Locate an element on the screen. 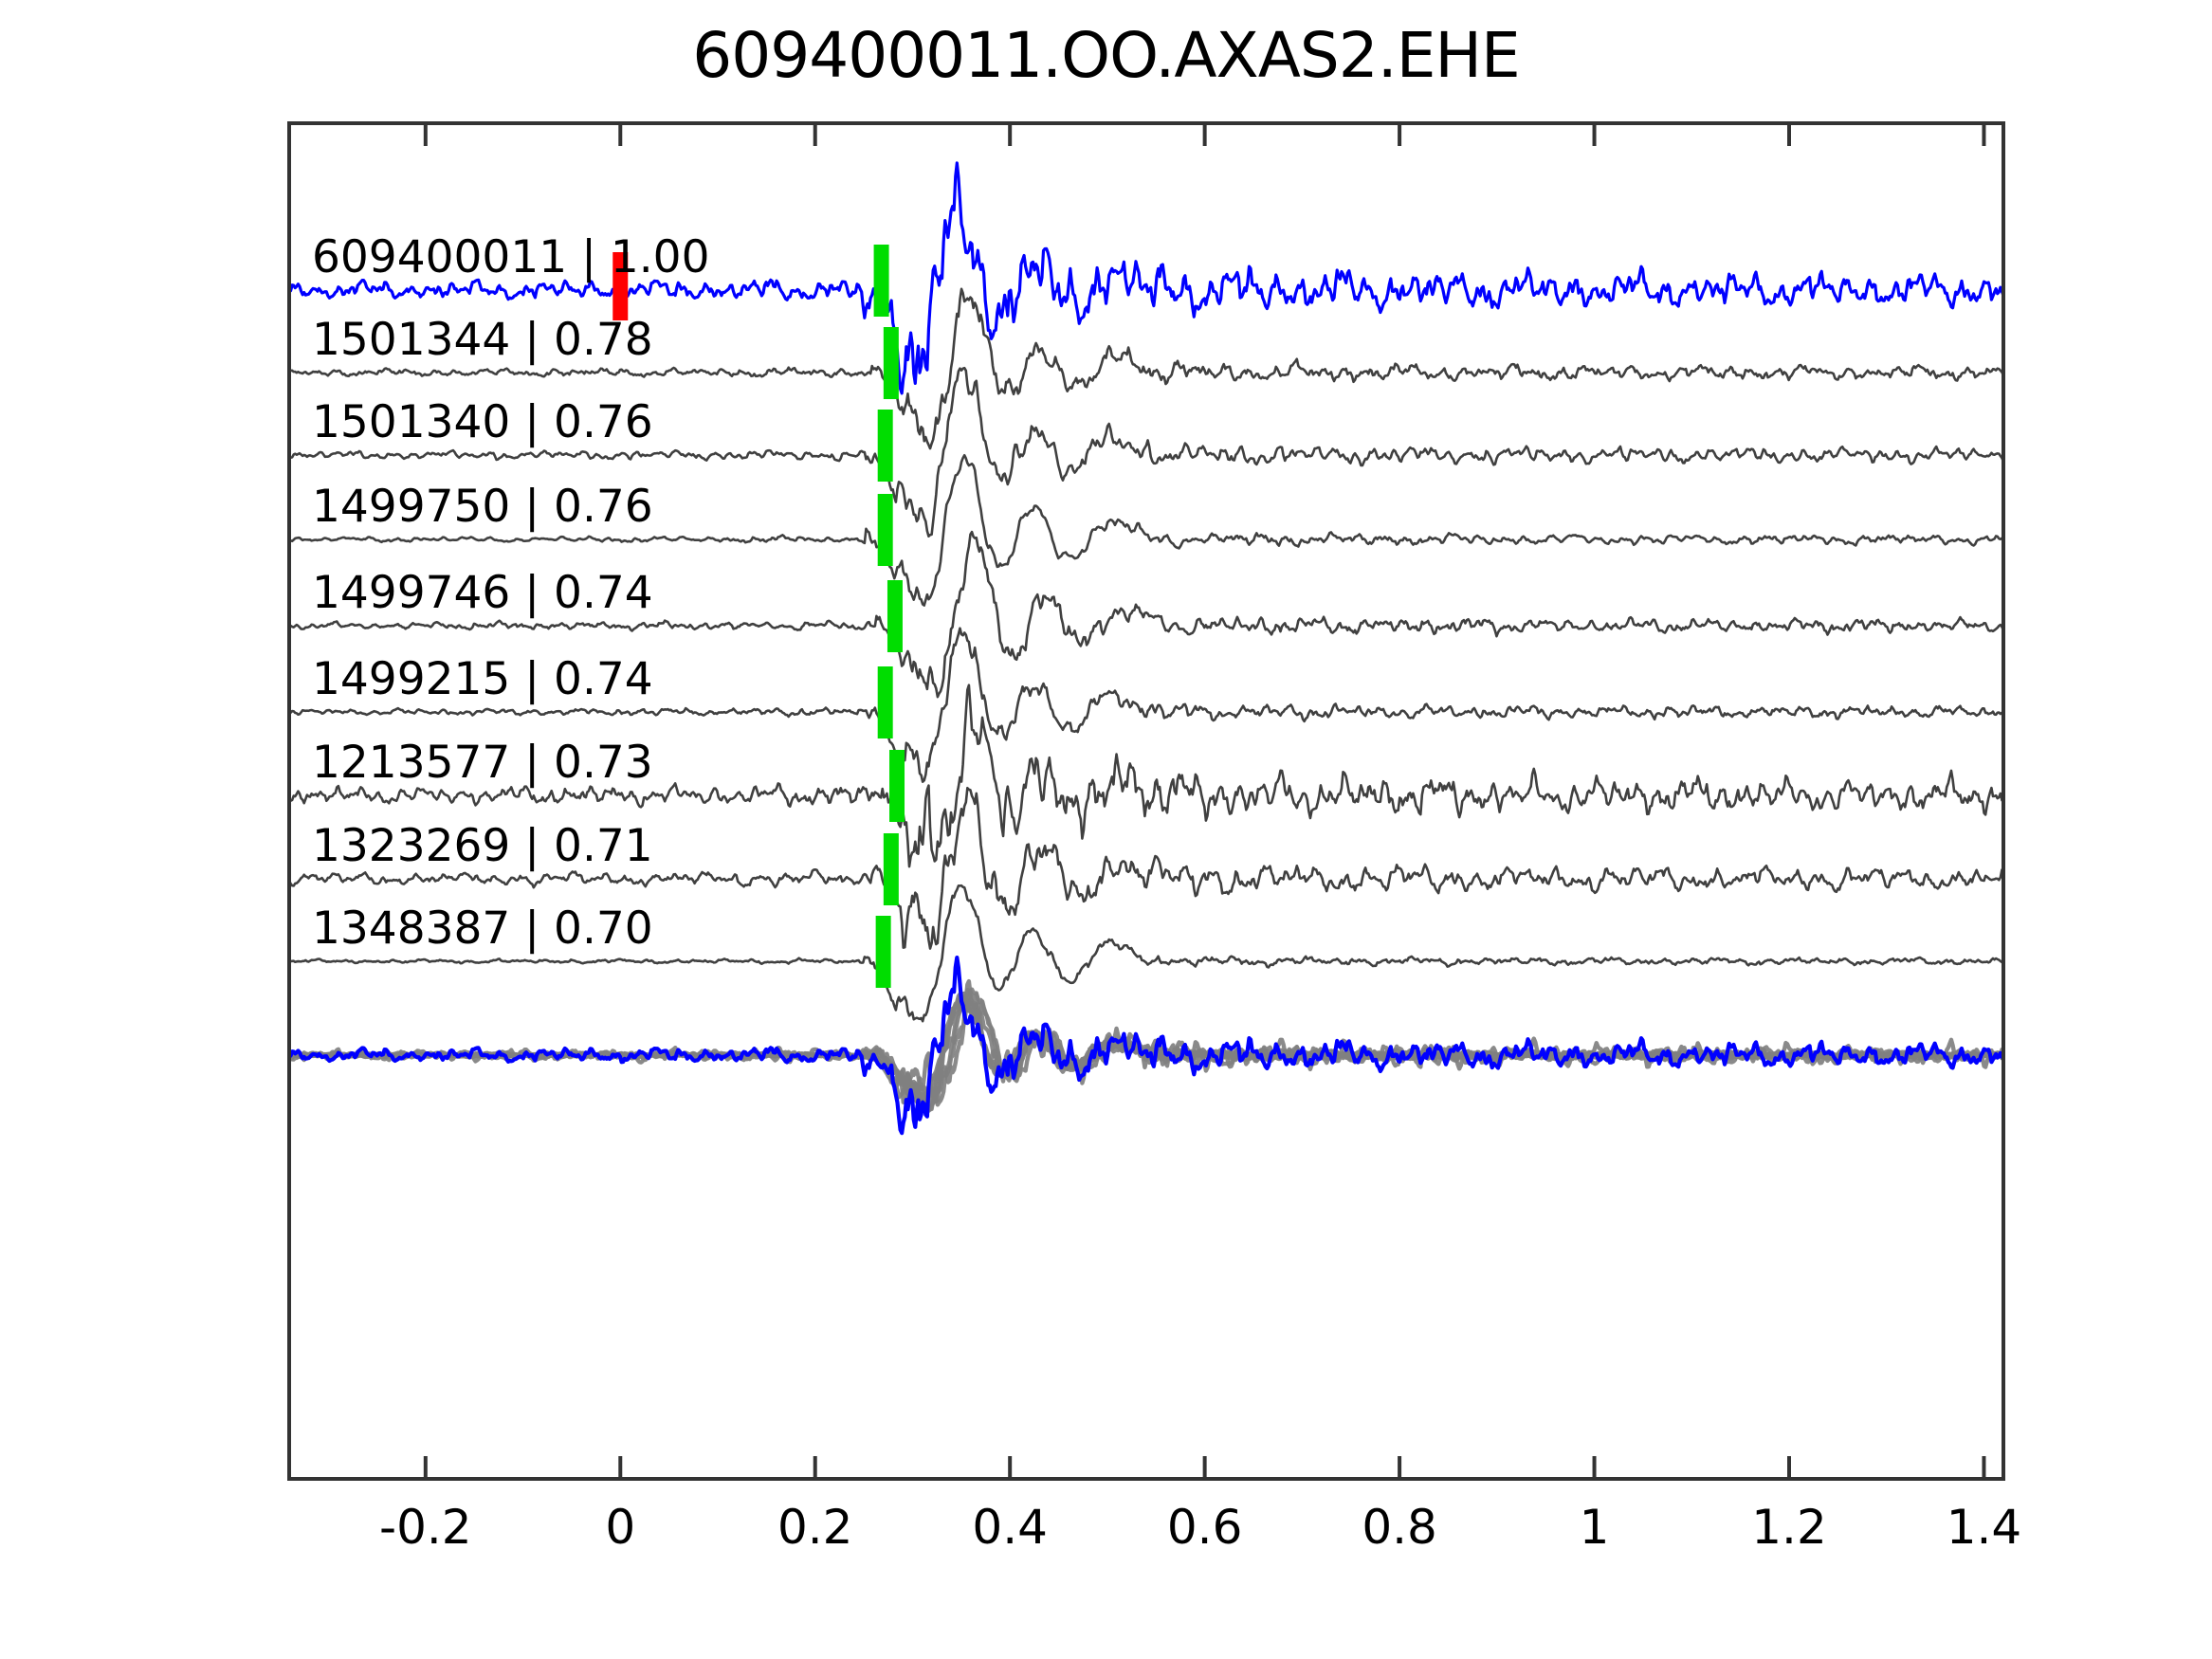 This screenshot has width=2212, height=1659. x-tick-label: 0.2 is located at coordinates (815, 1527).